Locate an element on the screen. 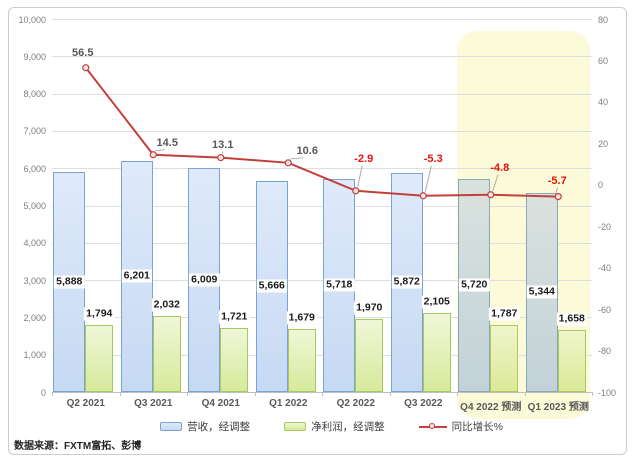 The height and width of the screenshot is (468, 635). y-axis-right-tick-label: 0 is located at coordinates (601, 185).